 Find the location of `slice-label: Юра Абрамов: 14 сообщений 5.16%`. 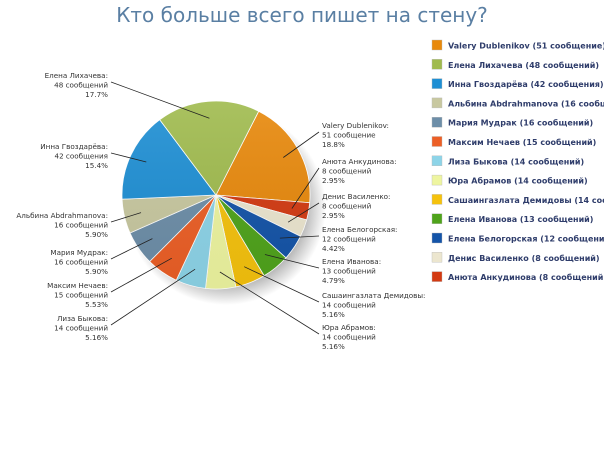

slice-label: Юра Абрамов: 14 сообщений 5.16% is located at coordinates (349, 337).